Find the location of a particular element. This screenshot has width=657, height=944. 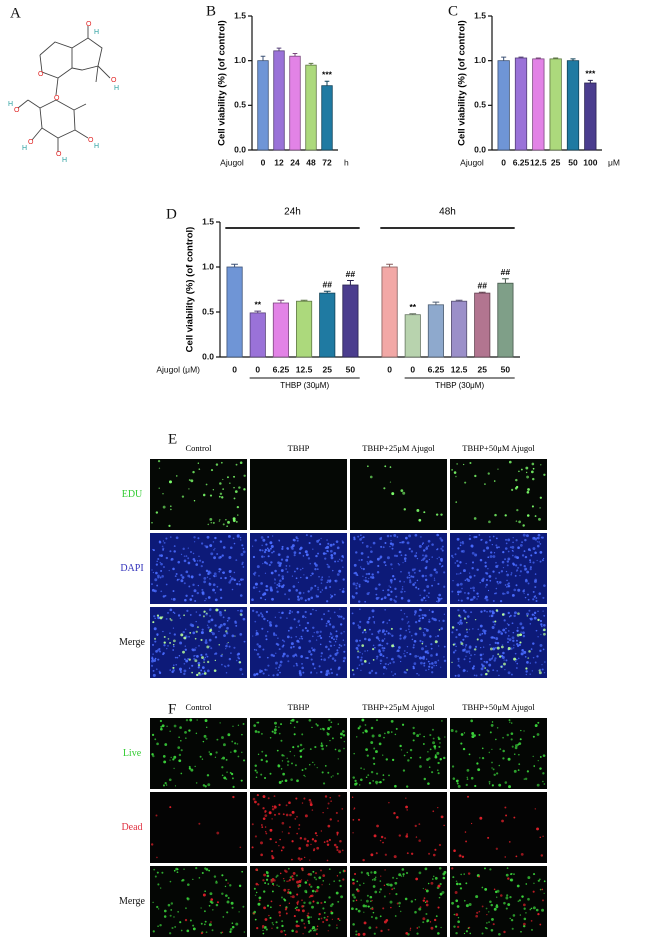

micrograph is located at coordinates (298, 901).